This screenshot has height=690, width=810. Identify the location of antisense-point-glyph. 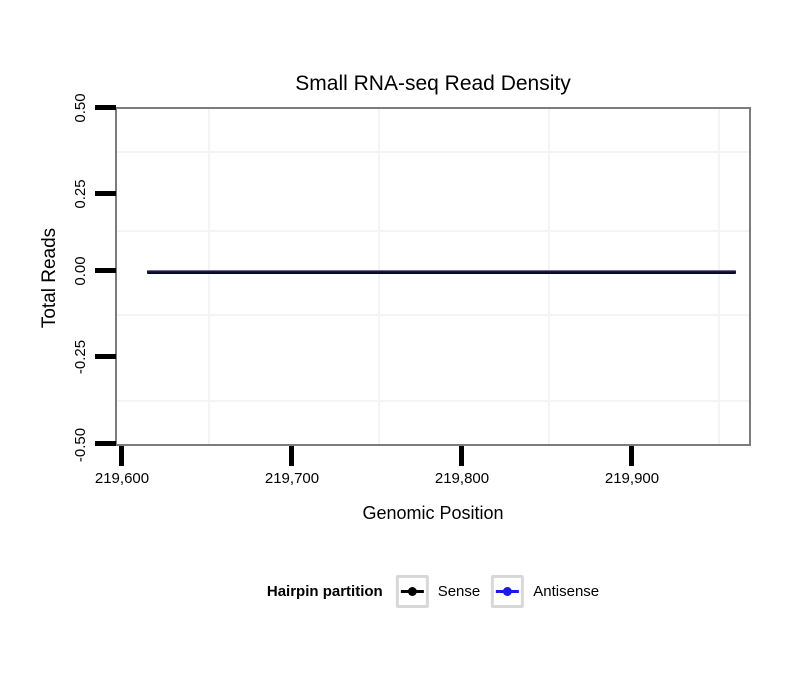
(508, 591).